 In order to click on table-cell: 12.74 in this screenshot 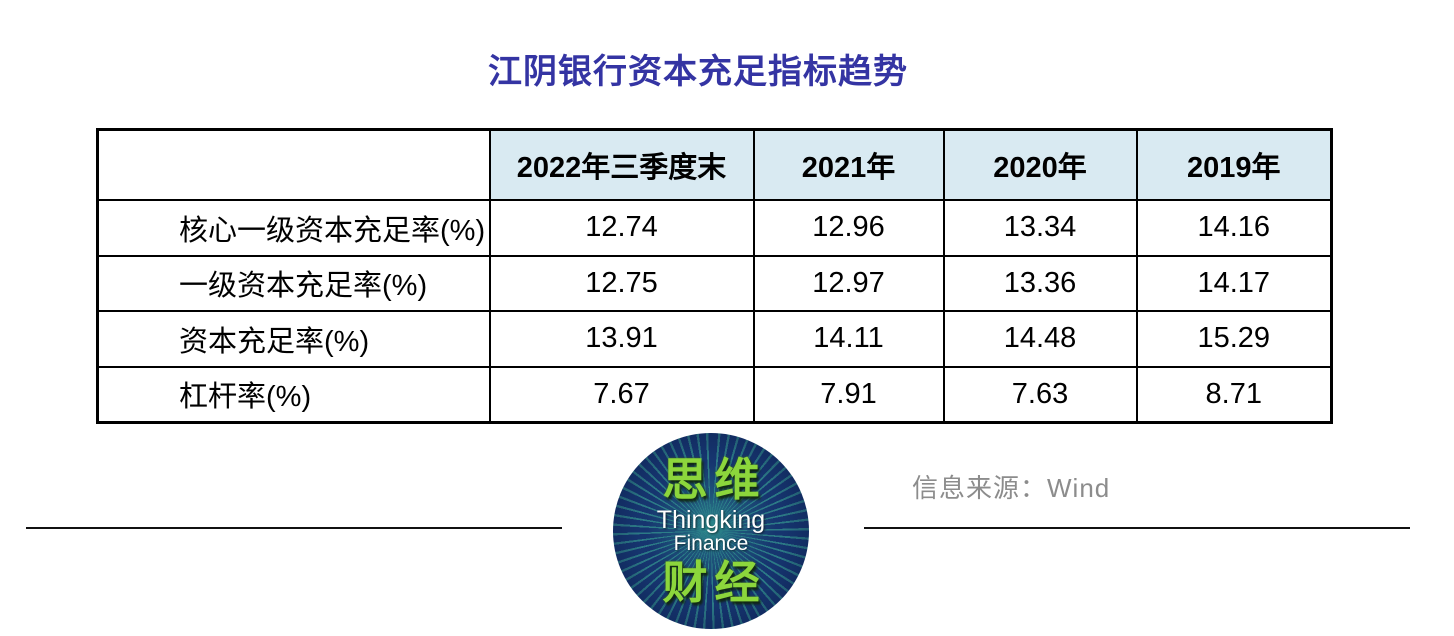, I will do `click(621, 228)`.